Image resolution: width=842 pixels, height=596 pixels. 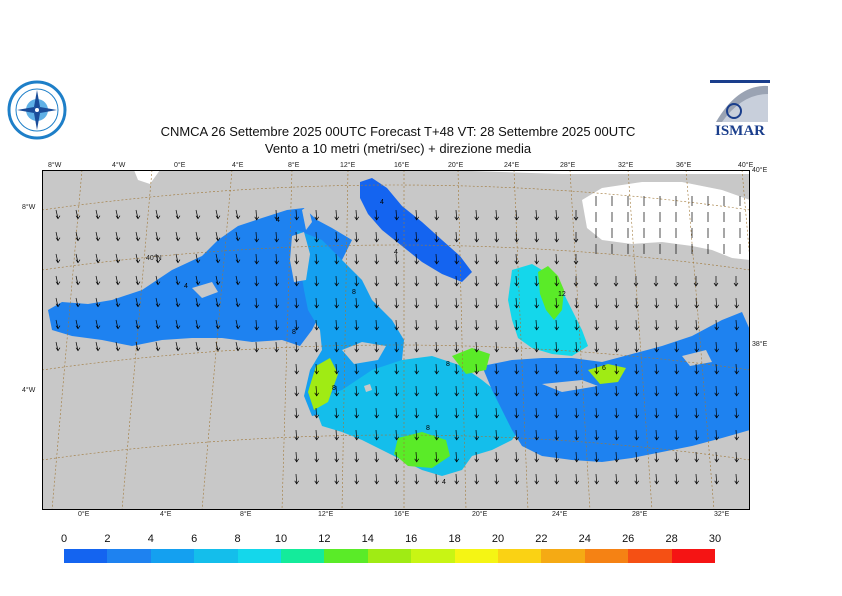 What do you see at coordinates (684, 165) in the screenshot?
I see `top-lon-label: 36°E` at bounding box center [684, 165].